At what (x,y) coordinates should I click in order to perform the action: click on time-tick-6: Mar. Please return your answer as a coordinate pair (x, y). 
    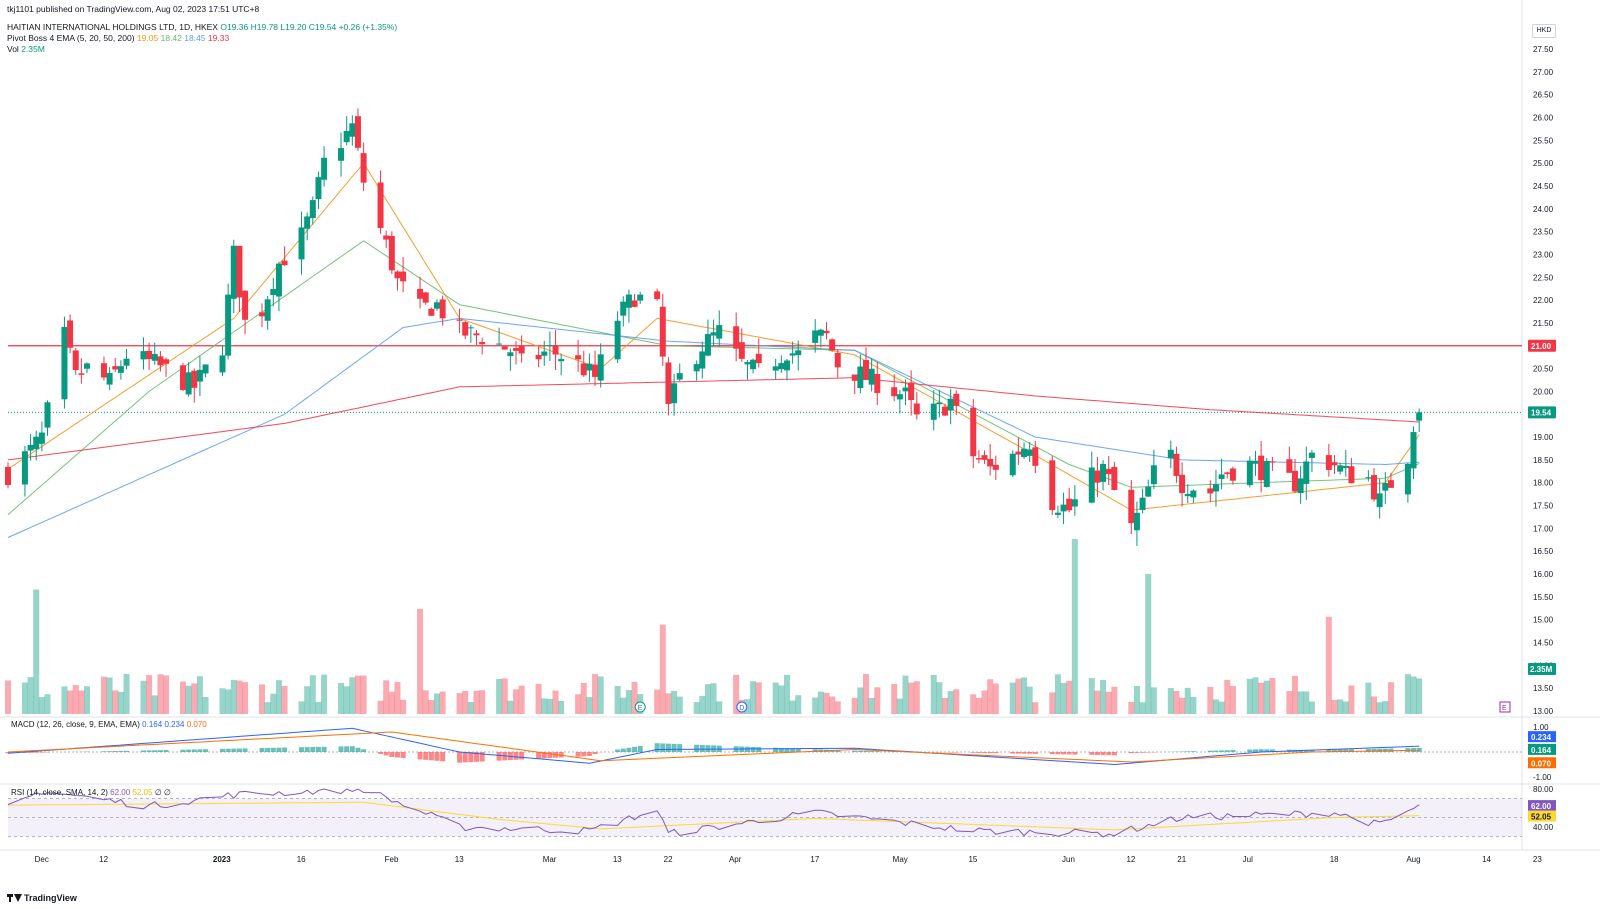
    Looking at the image, I should click on (550, 859).